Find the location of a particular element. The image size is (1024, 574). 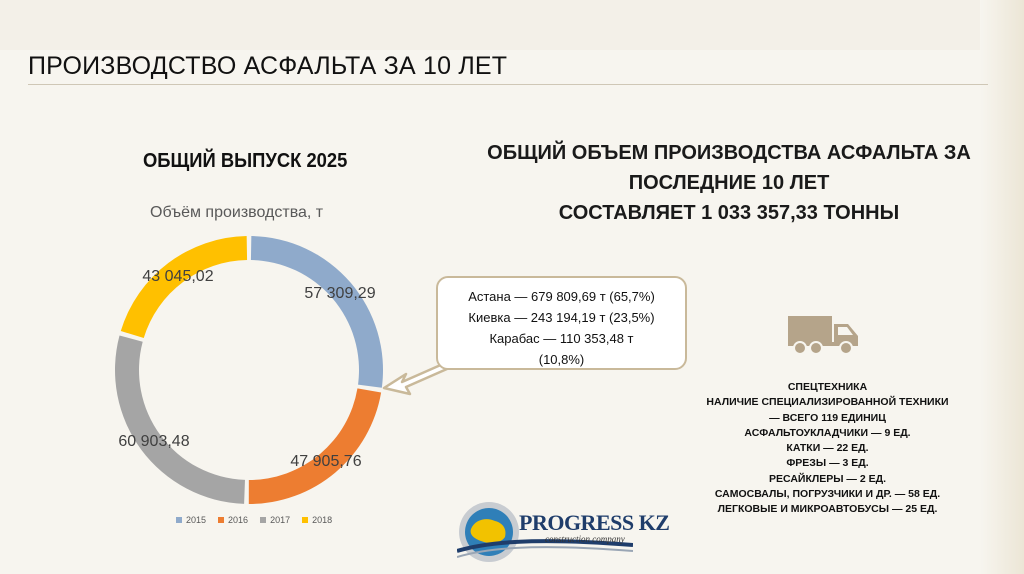

headline-line: ПОСЛЕДНИЕ 10 ЛЕТ is located at coordinates (729, 183).